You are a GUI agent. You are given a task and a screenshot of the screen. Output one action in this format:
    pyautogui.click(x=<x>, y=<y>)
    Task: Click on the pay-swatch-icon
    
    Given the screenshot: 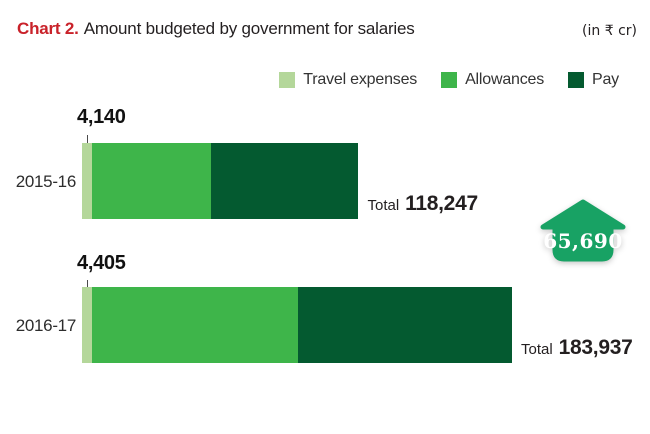 What is the action you would take?
    pyautogui.click(x=576, y=80)
    